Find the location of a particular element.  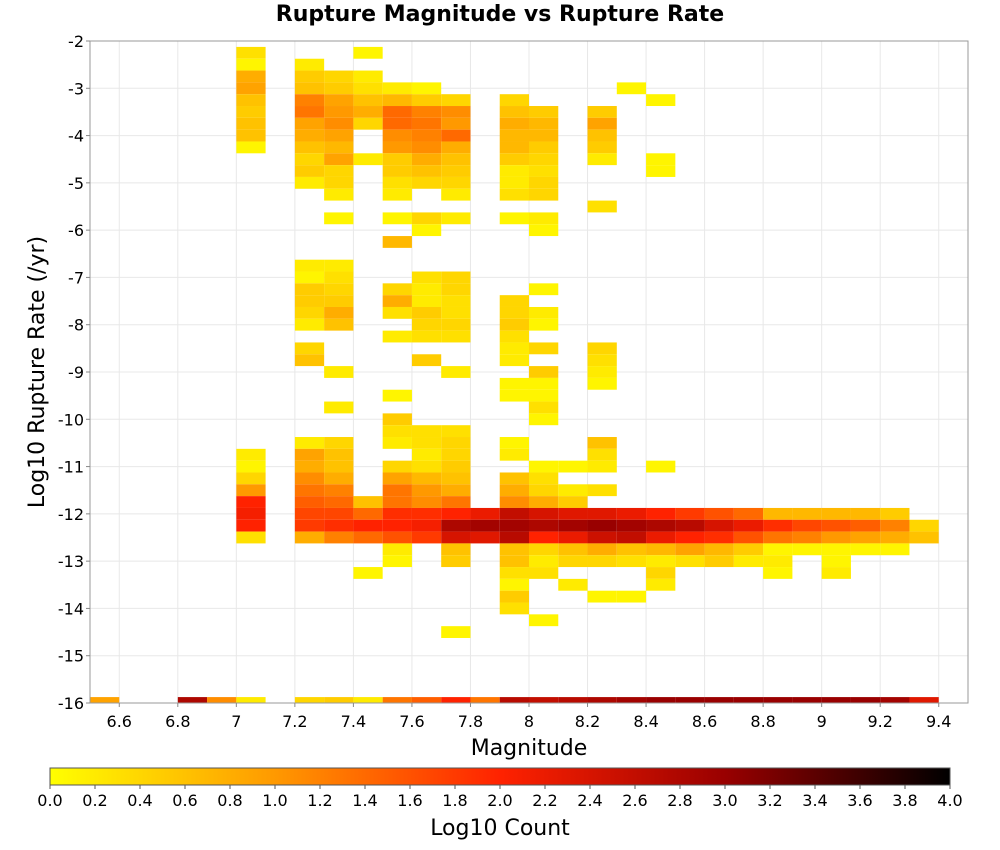

y-tick-label: -6 is located at coordinates (76, 230).